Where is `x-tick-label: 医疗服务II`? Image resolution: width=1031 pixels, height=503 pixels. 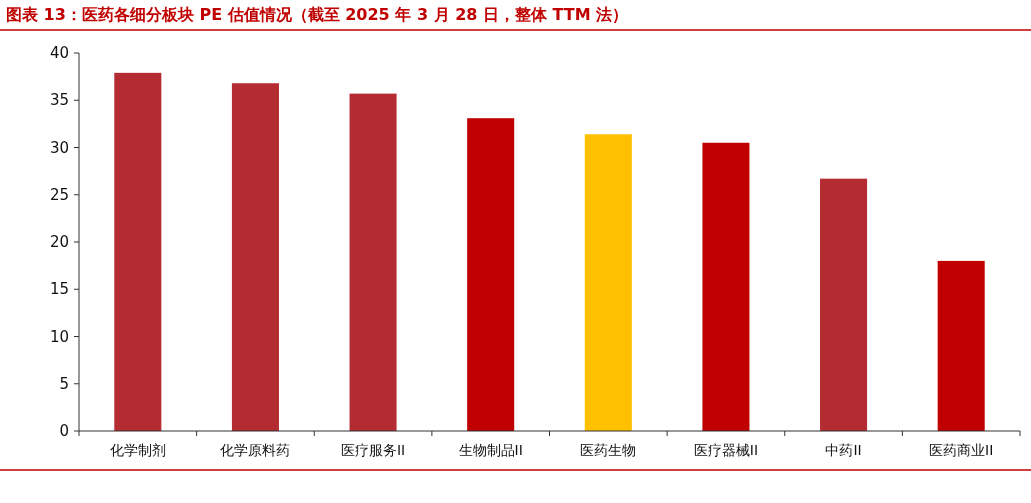 x-tick-label: 医疗服务II is located at coordinates (373, 450).